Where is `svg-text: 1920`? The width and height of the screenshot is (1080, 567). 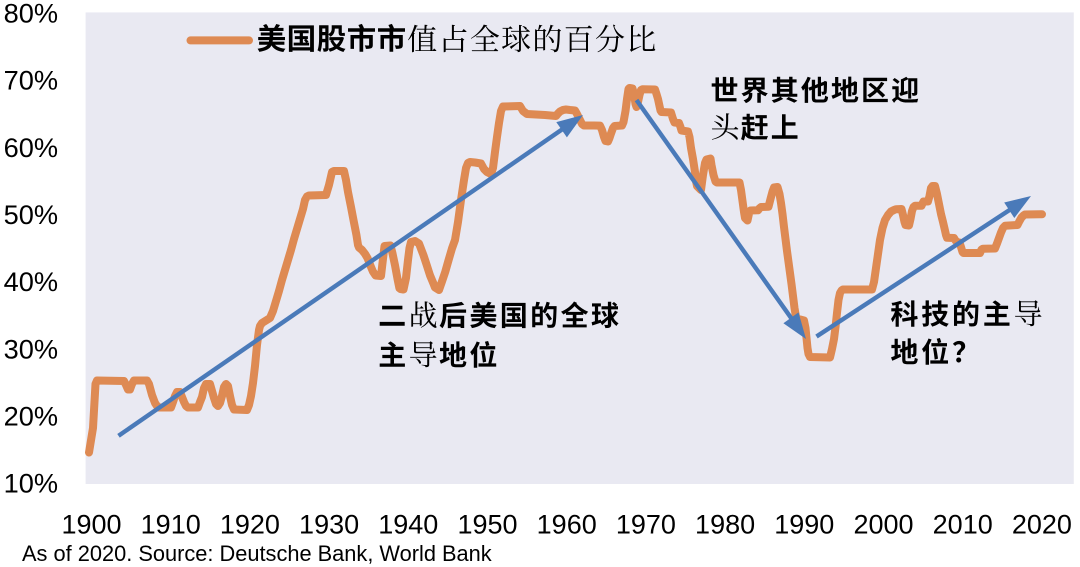 svg-text: 1920 is located at coordinates (250, 524).